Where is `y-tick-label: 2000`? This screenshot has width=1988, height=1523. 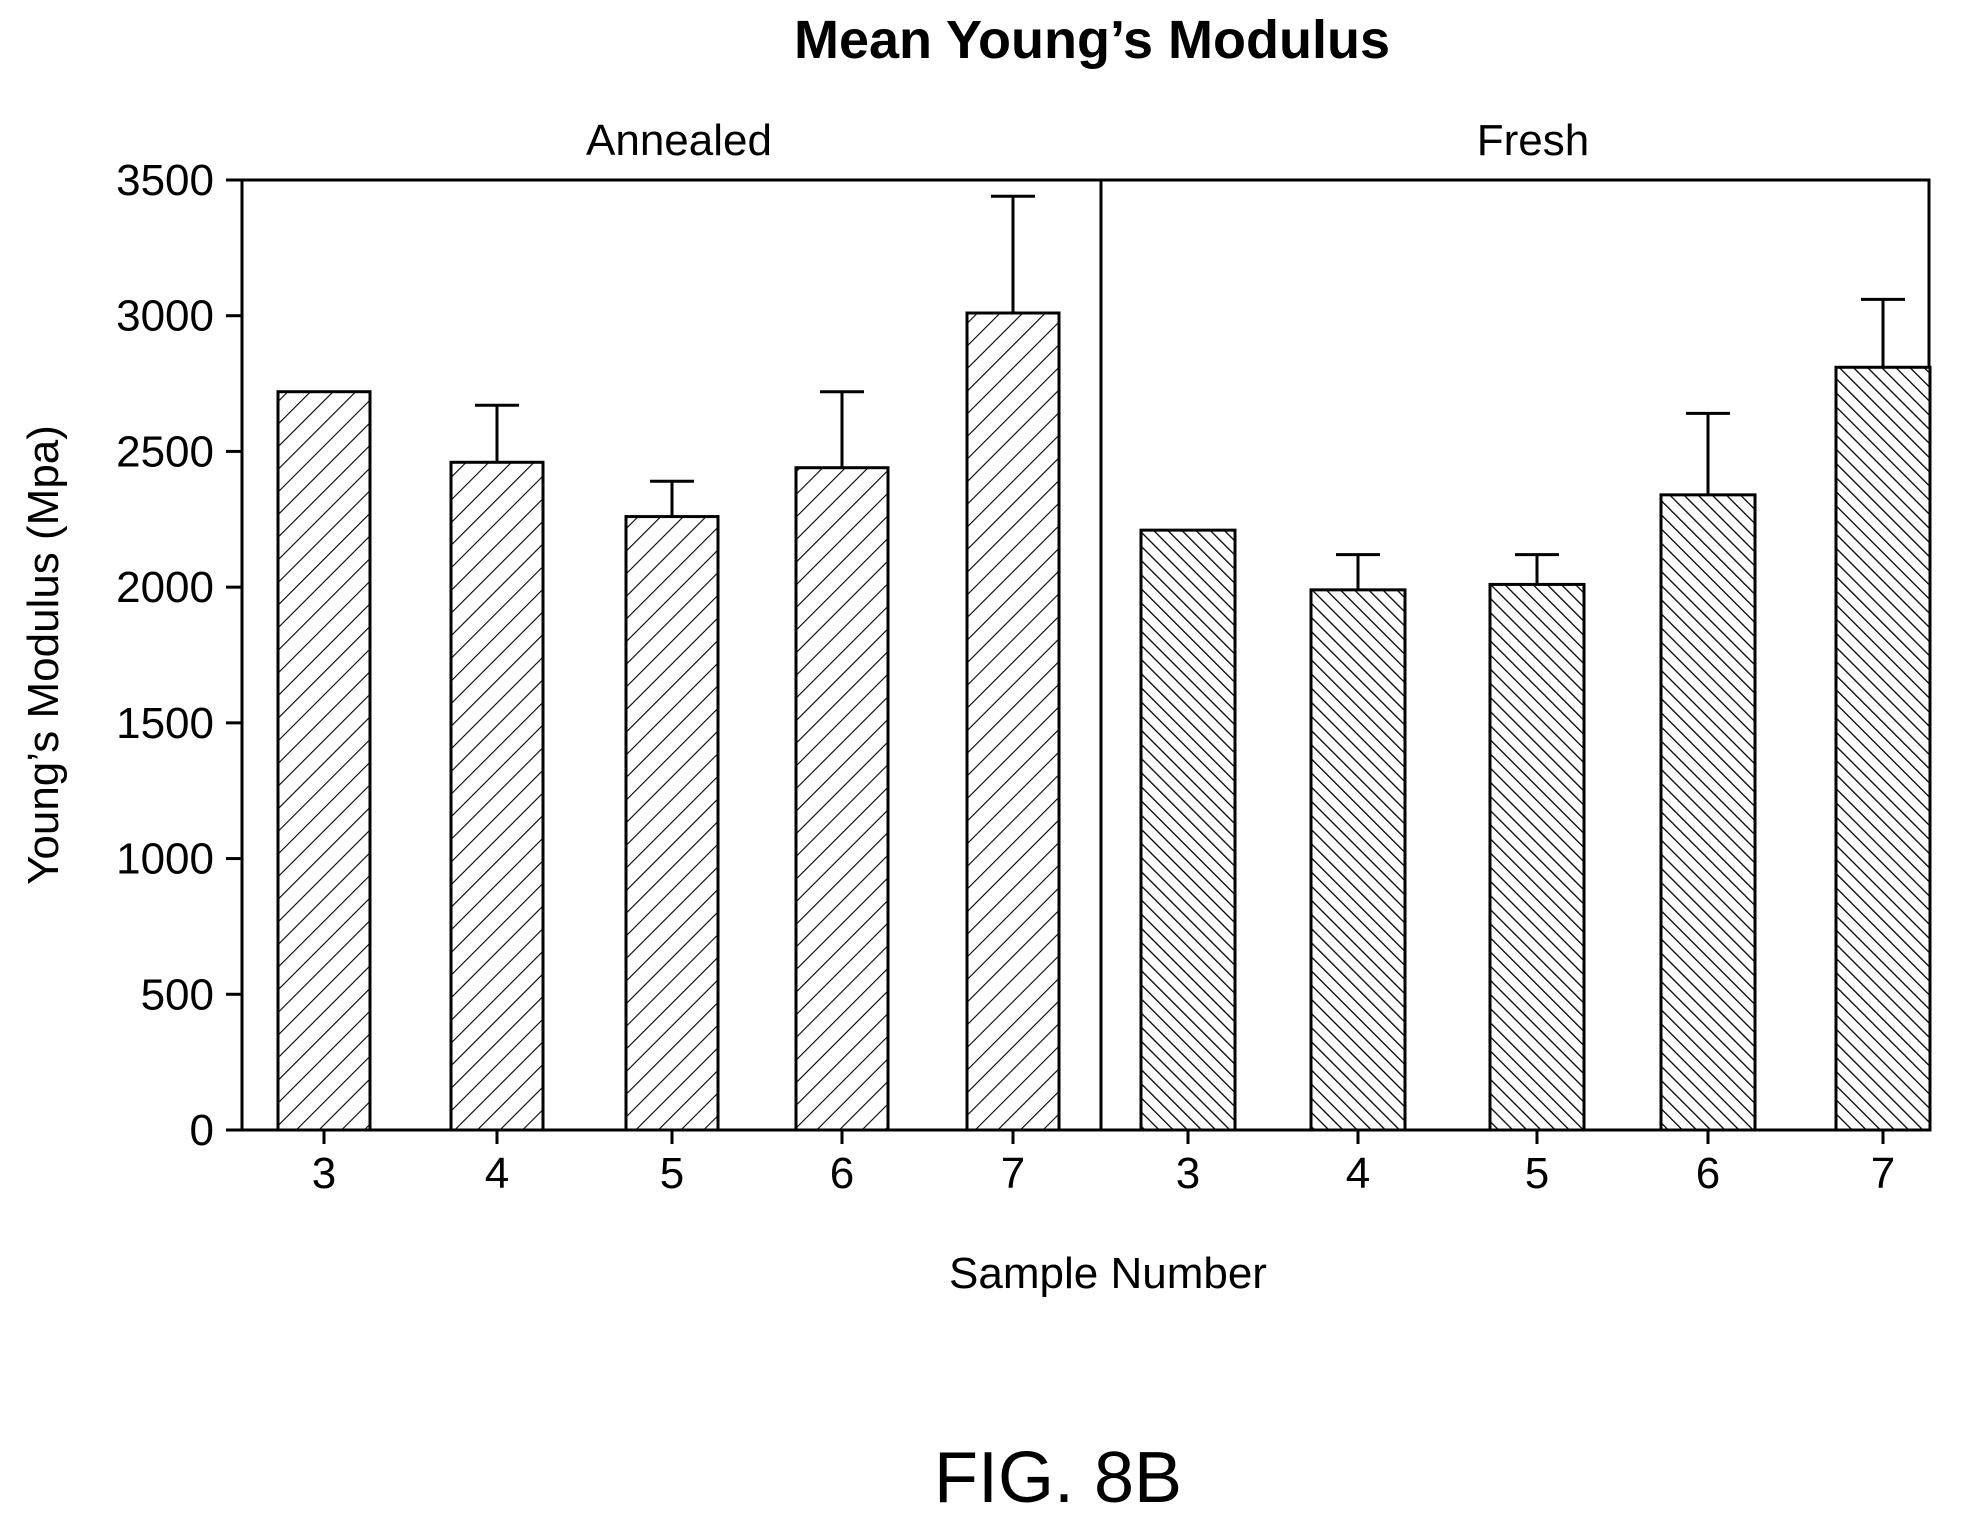 y-tick-label: 2000 is located at coordinates (165, 587).